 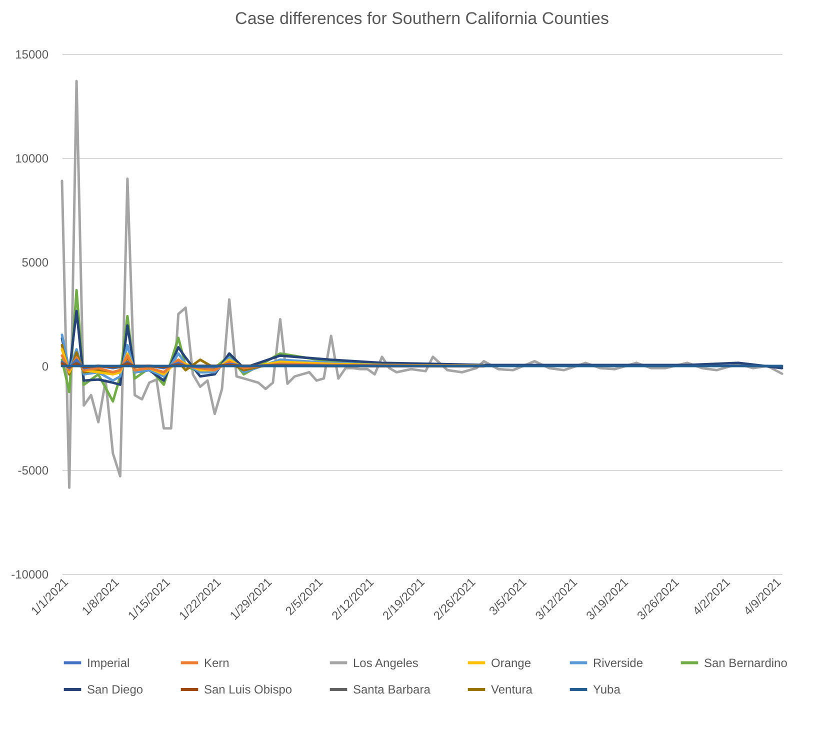 I want to click on legend-label: Riverside, so click(x=618, y=663).